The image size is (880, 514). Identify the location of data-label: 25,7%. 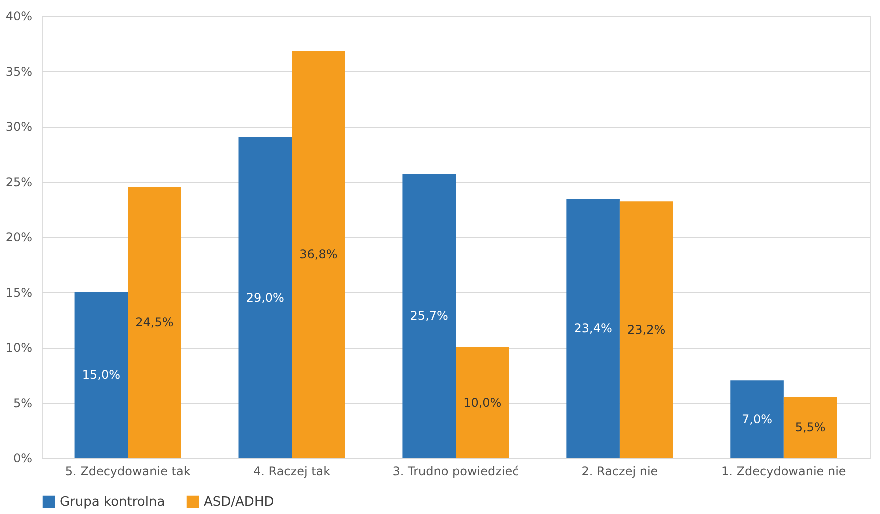
(429, 316).